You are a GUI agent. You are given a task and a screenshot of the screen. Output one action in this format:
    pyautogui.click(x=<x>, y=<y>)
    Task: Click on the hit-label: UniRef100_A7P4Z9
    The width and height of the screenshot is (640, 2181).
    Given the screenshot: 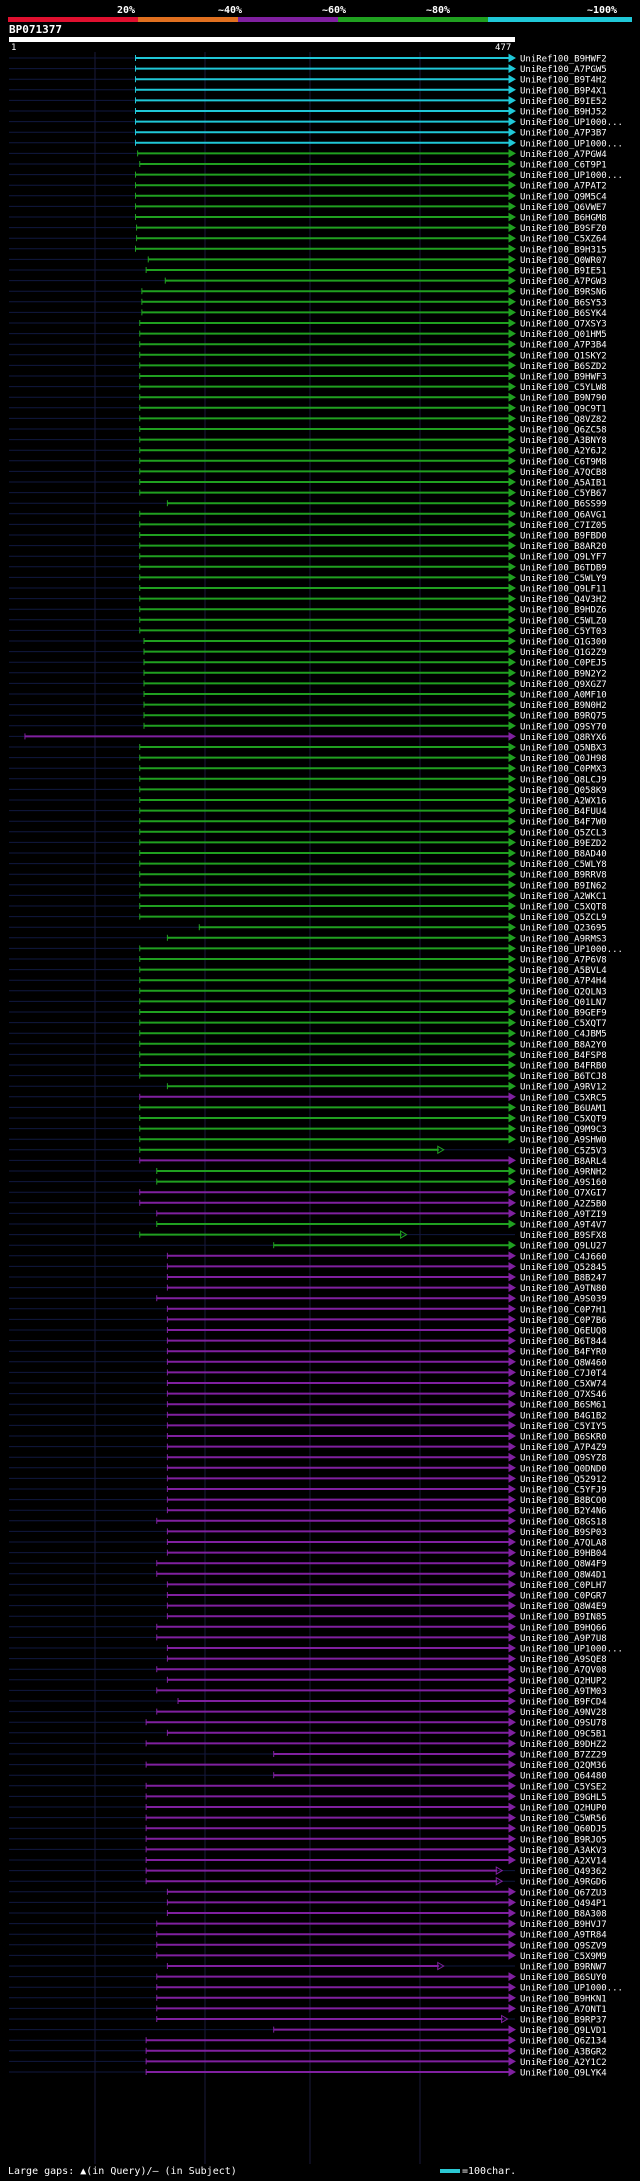 What is the action you would take?
    pyautogui.click(x=563, y=1448)
    